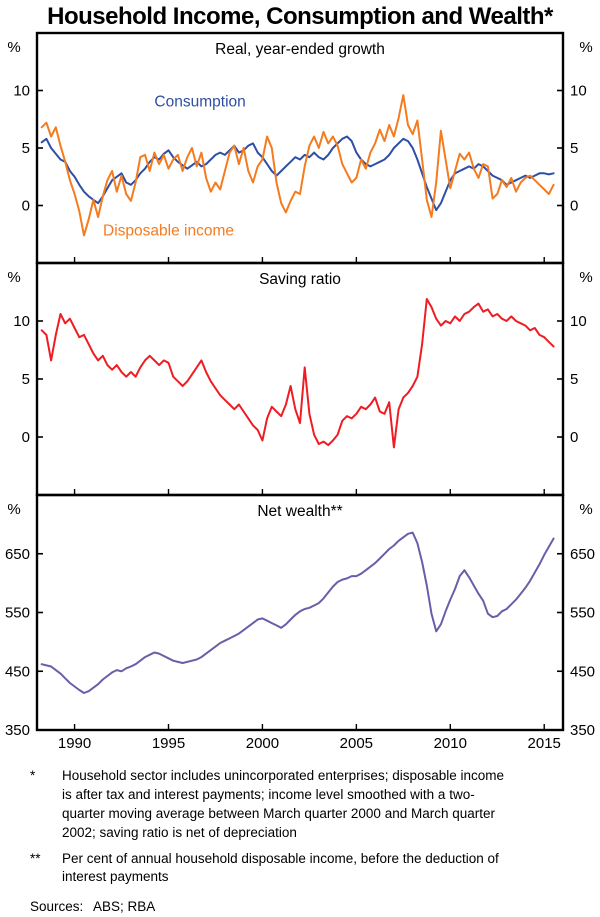  Describe the element at coordinates (168, 230) in the screenshot. I see `series-label-disposable-income: Disposable income` at that location.